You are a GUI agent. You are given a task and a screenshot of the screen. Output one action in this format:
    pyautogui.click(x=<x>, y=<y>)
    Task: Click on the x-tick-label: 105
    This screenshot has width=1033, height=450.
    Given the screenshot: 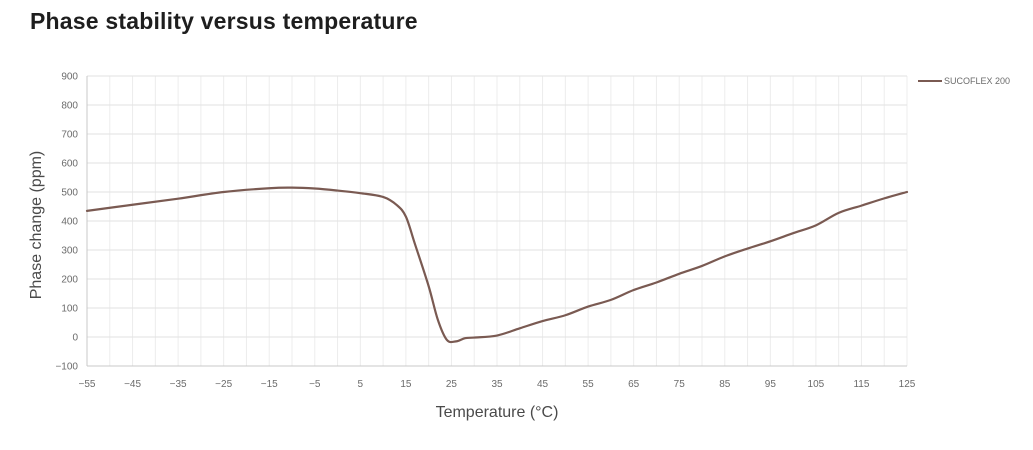 What is the action you would take?
    pyautogui.click(x=816, y=384)
    